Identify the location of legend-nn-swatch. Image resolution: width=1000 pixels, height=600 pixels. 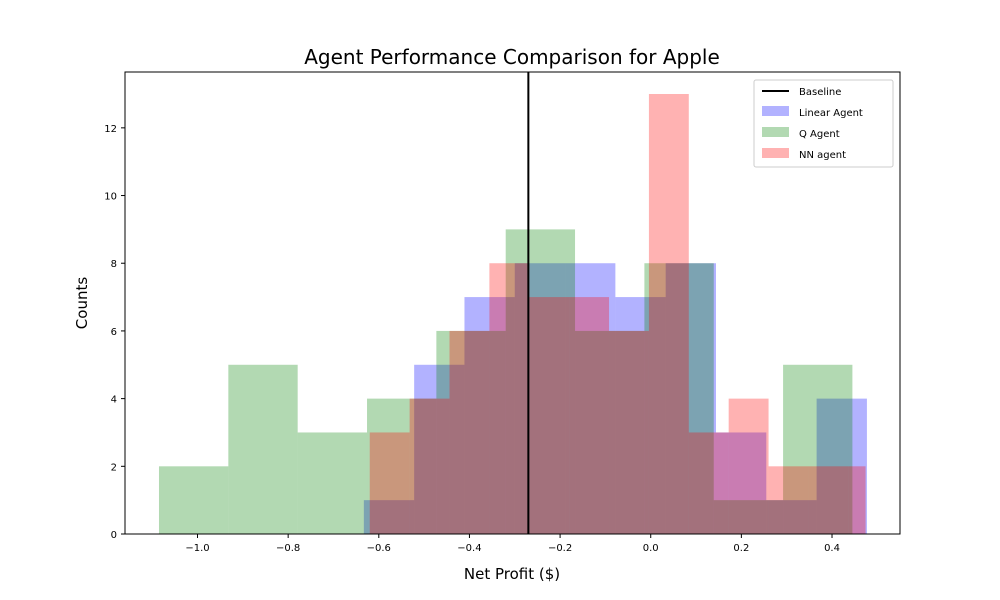
(775, 153).